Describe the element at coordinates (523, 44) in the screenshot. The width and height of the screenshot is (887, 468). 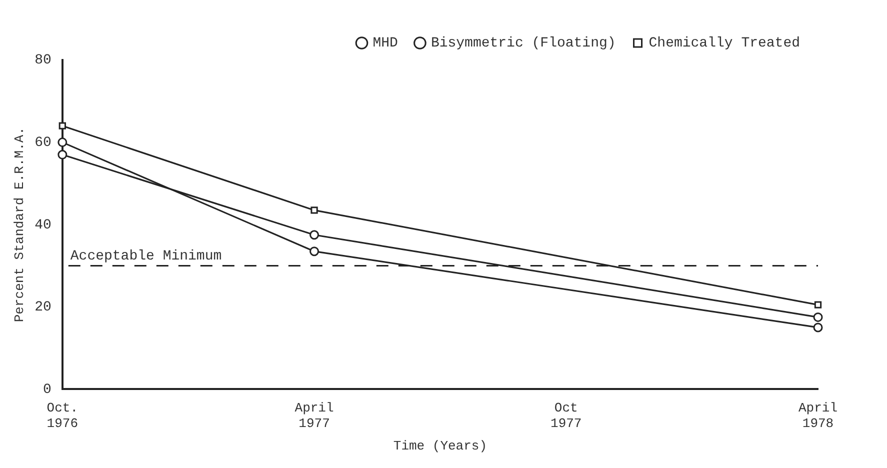
I see `legend-label: Bisymmetric (Floating)` at that location.